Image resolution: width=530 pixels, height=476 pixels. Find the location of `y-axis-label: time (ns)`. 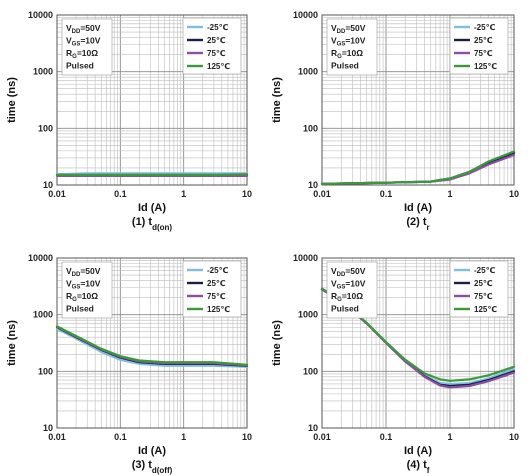

y-axis-label: time (ns) is located at coordinates (277, 100).